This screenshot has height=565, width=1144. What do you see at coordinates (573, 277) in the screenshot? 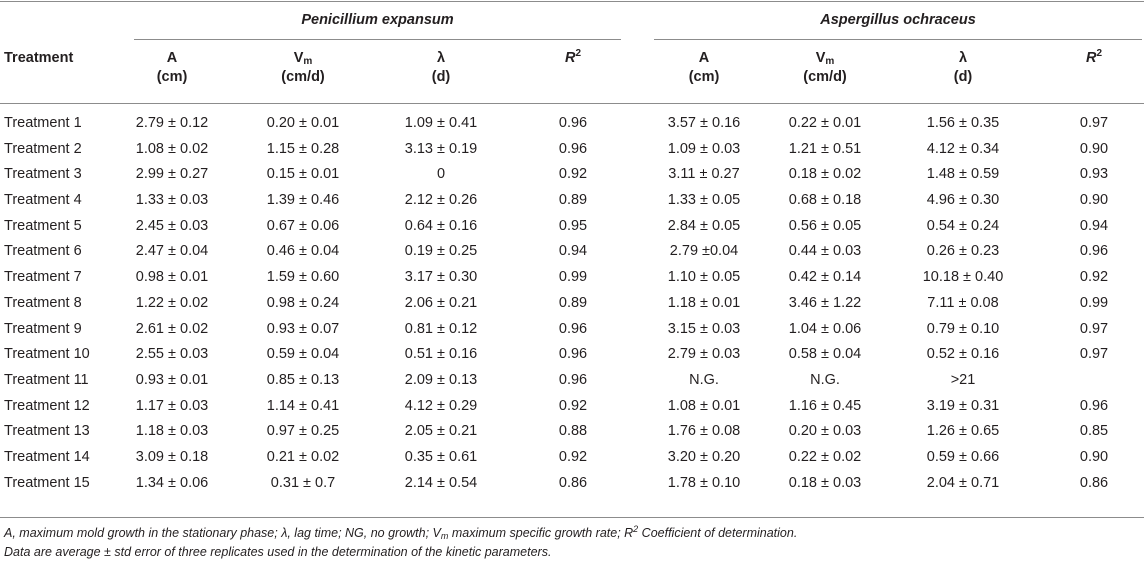
I see `value-cell-penicillium-r-squared: 0.99` at bounding box center [573, 277].